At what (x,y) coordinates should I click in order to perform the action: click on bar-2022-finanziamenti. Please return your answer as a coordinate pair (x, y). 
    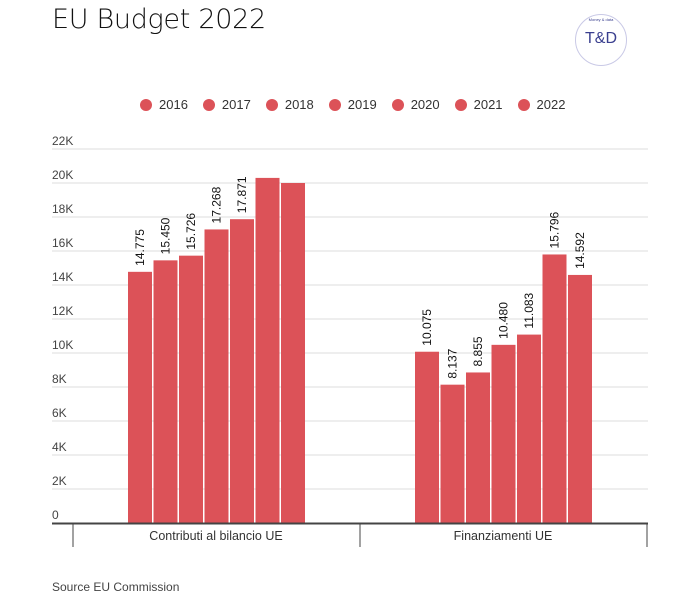
    Looking at the image, I should click on (580, 398).